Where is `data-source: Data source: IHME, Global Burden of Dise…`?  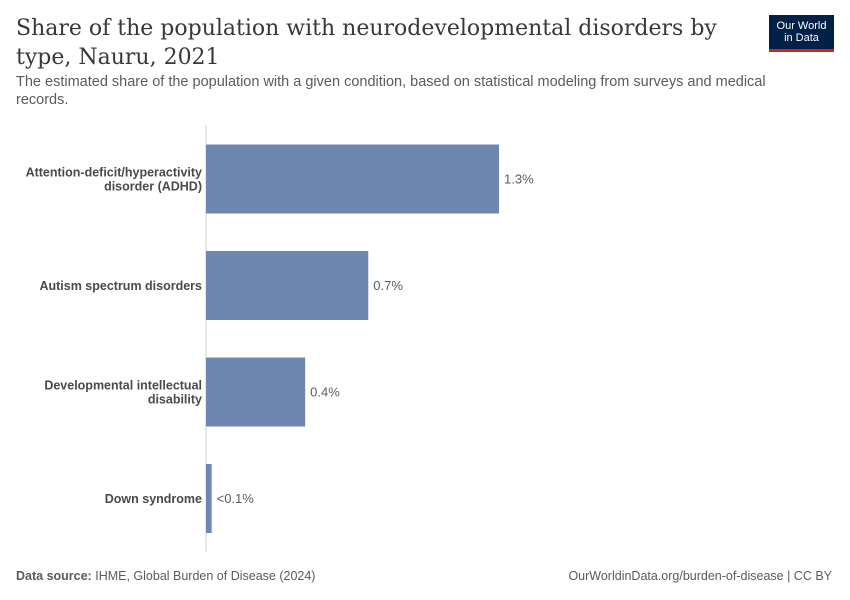
data-source: Data source: IHME, Global Burden of Dise… is located at coordinates (165, 576).